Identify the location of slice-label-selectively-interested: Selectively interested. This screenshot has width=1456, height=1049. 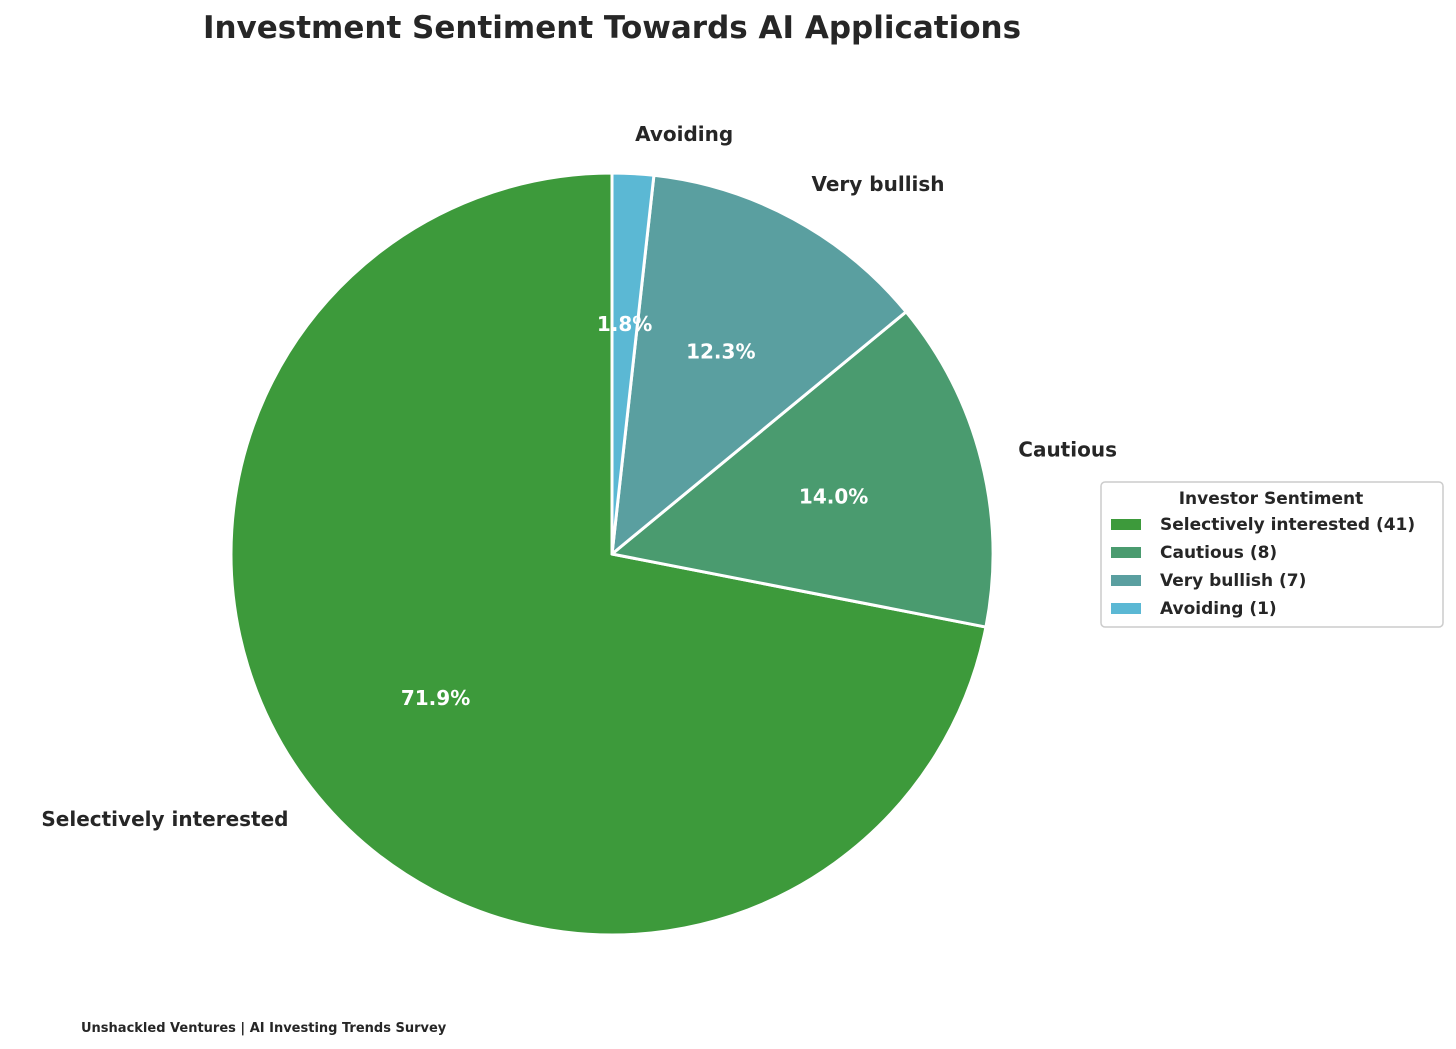
(164, 819).